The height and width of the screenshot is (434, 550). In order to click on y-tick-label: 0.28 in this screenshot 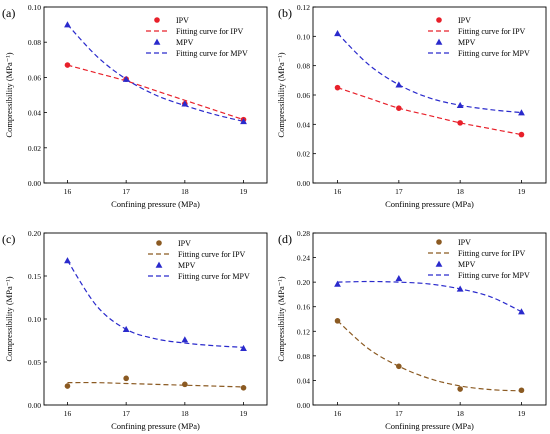, I will do `click(303, 233)`.